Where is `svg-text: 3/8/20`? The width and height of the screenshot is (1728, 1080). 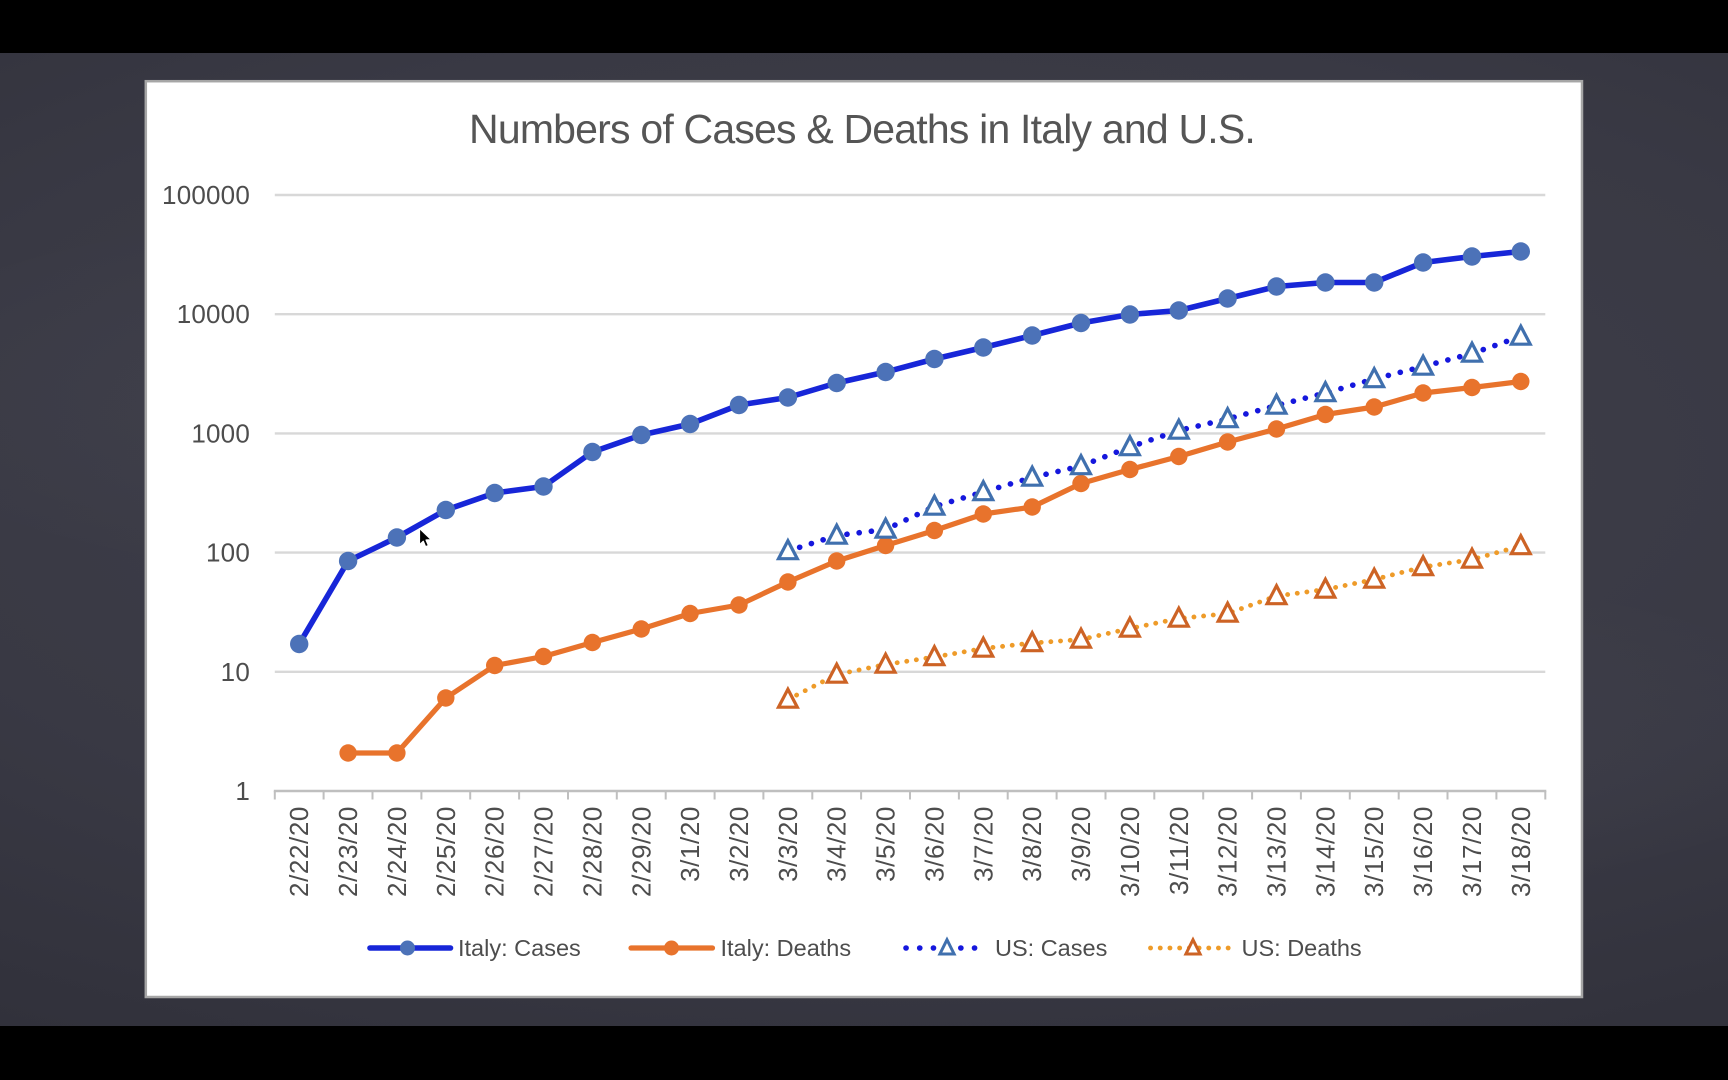
svg-text: 3/8/20 is located at coordinates (1032, 844).